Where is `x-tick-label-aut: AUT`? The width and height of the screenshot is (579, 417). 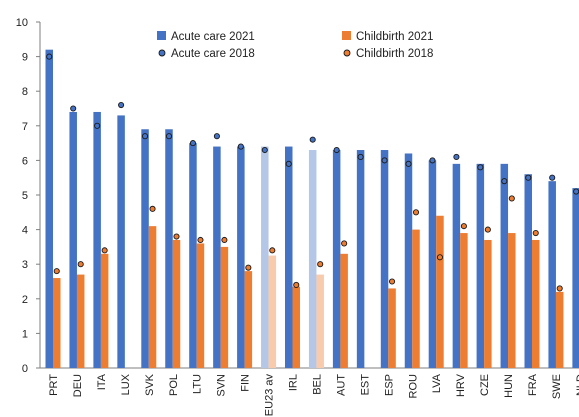
x-tick-label-aut: AUT is located at coordinates (341, 385).